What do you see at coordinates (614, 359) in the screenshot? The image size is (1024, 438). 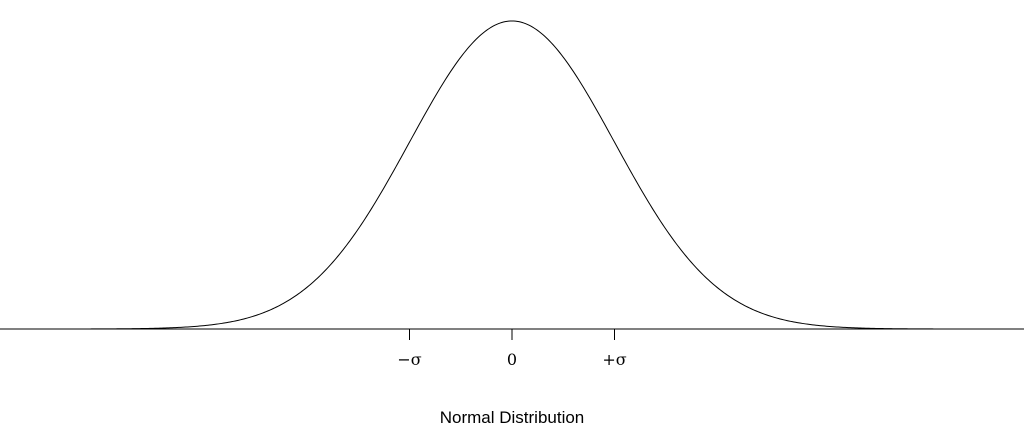 I see `x-tick-label-2: +σ` at bounding box center [614, 359].